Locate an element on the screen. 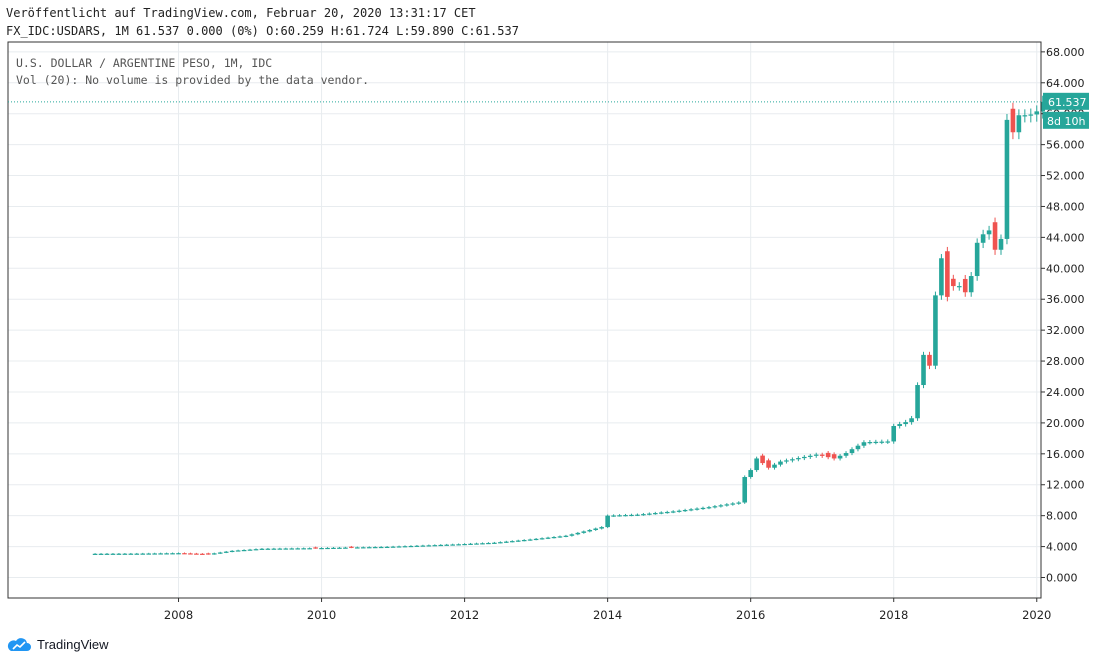  cloud-icon is located at coordinates (19, 644).